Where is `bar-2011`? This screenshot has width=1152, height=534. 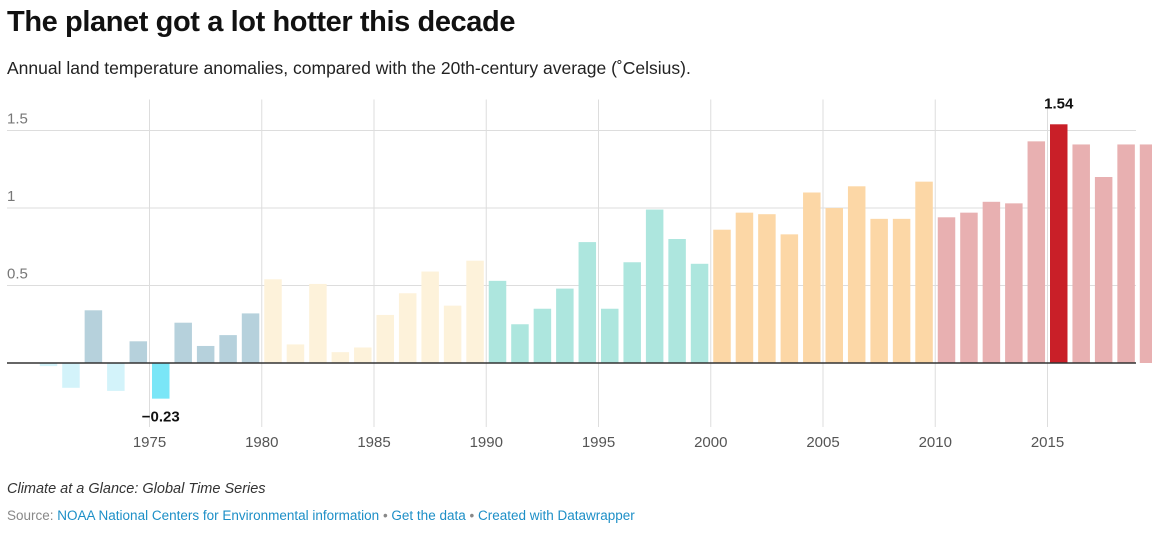
bar-2011 is located at coordinates (969, 287).